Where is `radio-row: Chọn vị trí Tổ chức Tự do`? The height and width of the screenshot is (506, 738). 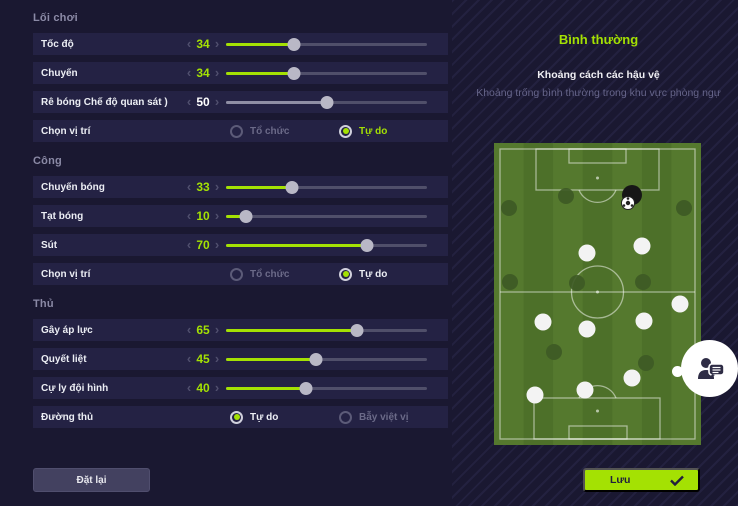
radio-row: Chọn vị trí Tổ chức Tự do is located at coordinates (240, 274).